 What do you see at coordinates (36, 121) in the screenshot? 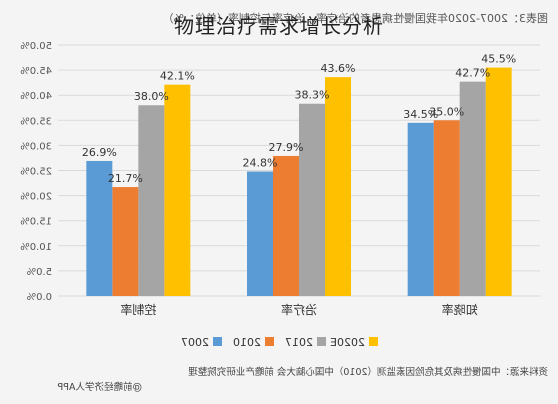
I see `y-tick-label: 35.0%` at bounding box center [36, 121].